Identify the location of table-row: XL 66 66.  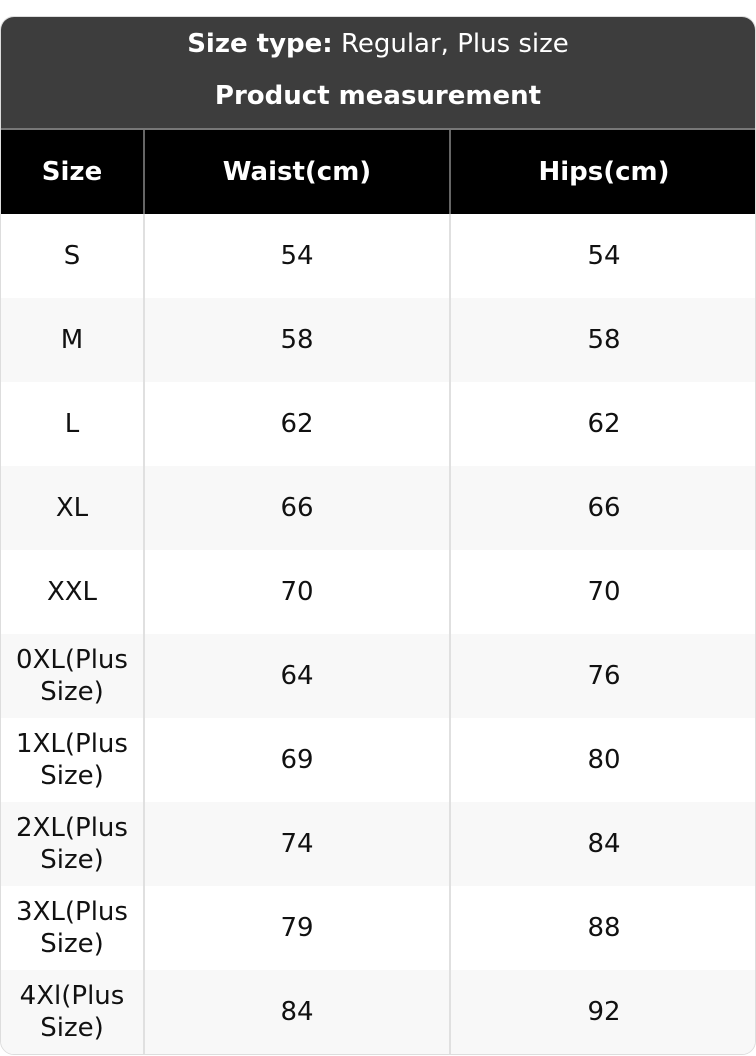
(378, 508).